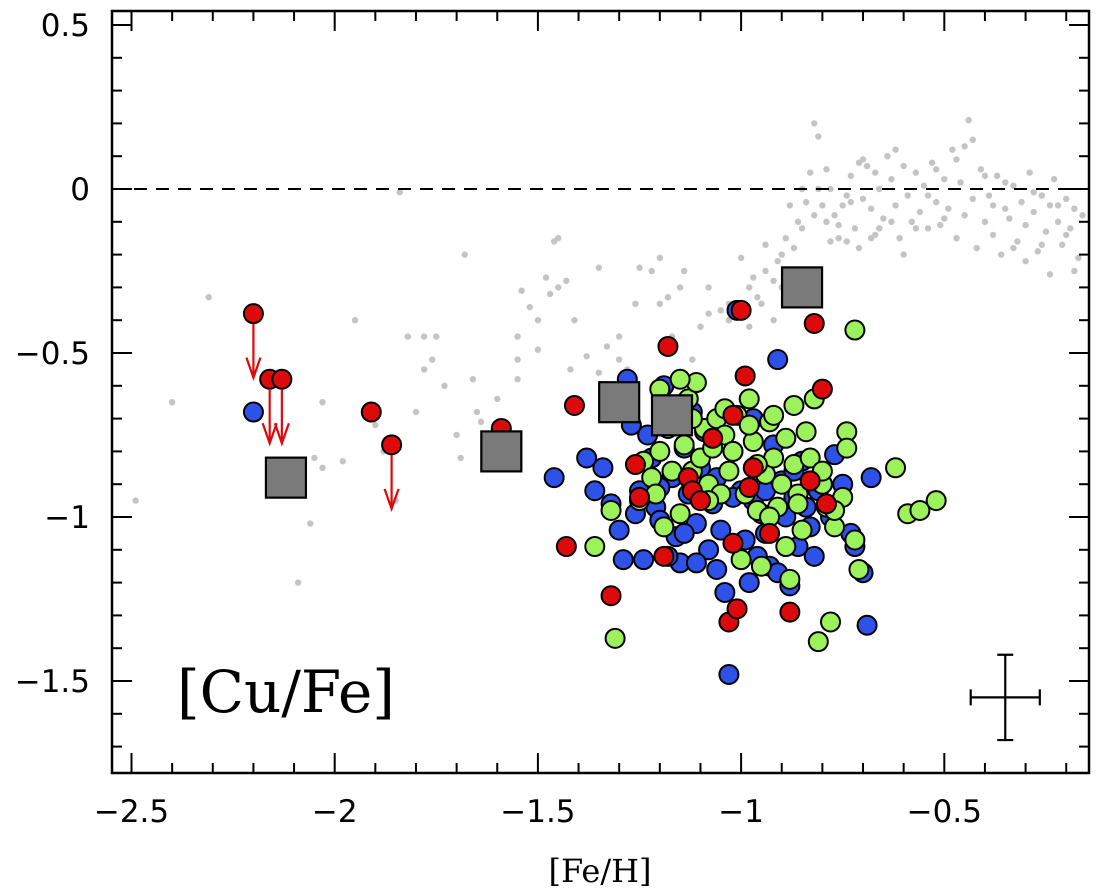 The width and height of the screenshot is (1102, 893). What do you see at coordinates (544, 382) in the screenshot?
I see `average-squares` at bounding box center [544, 382].